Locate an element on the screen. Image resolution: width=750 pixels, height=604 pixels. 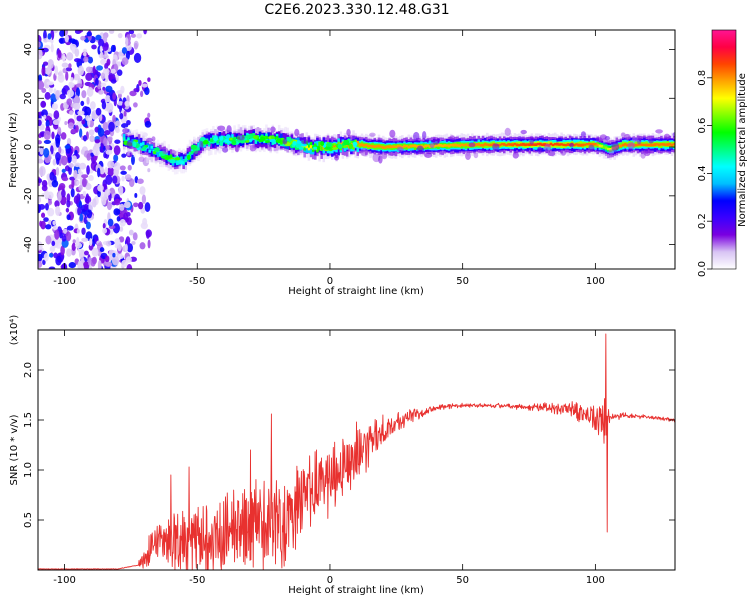
colorbar-tick-label: 0.4 is located at coordinates (702, 173).